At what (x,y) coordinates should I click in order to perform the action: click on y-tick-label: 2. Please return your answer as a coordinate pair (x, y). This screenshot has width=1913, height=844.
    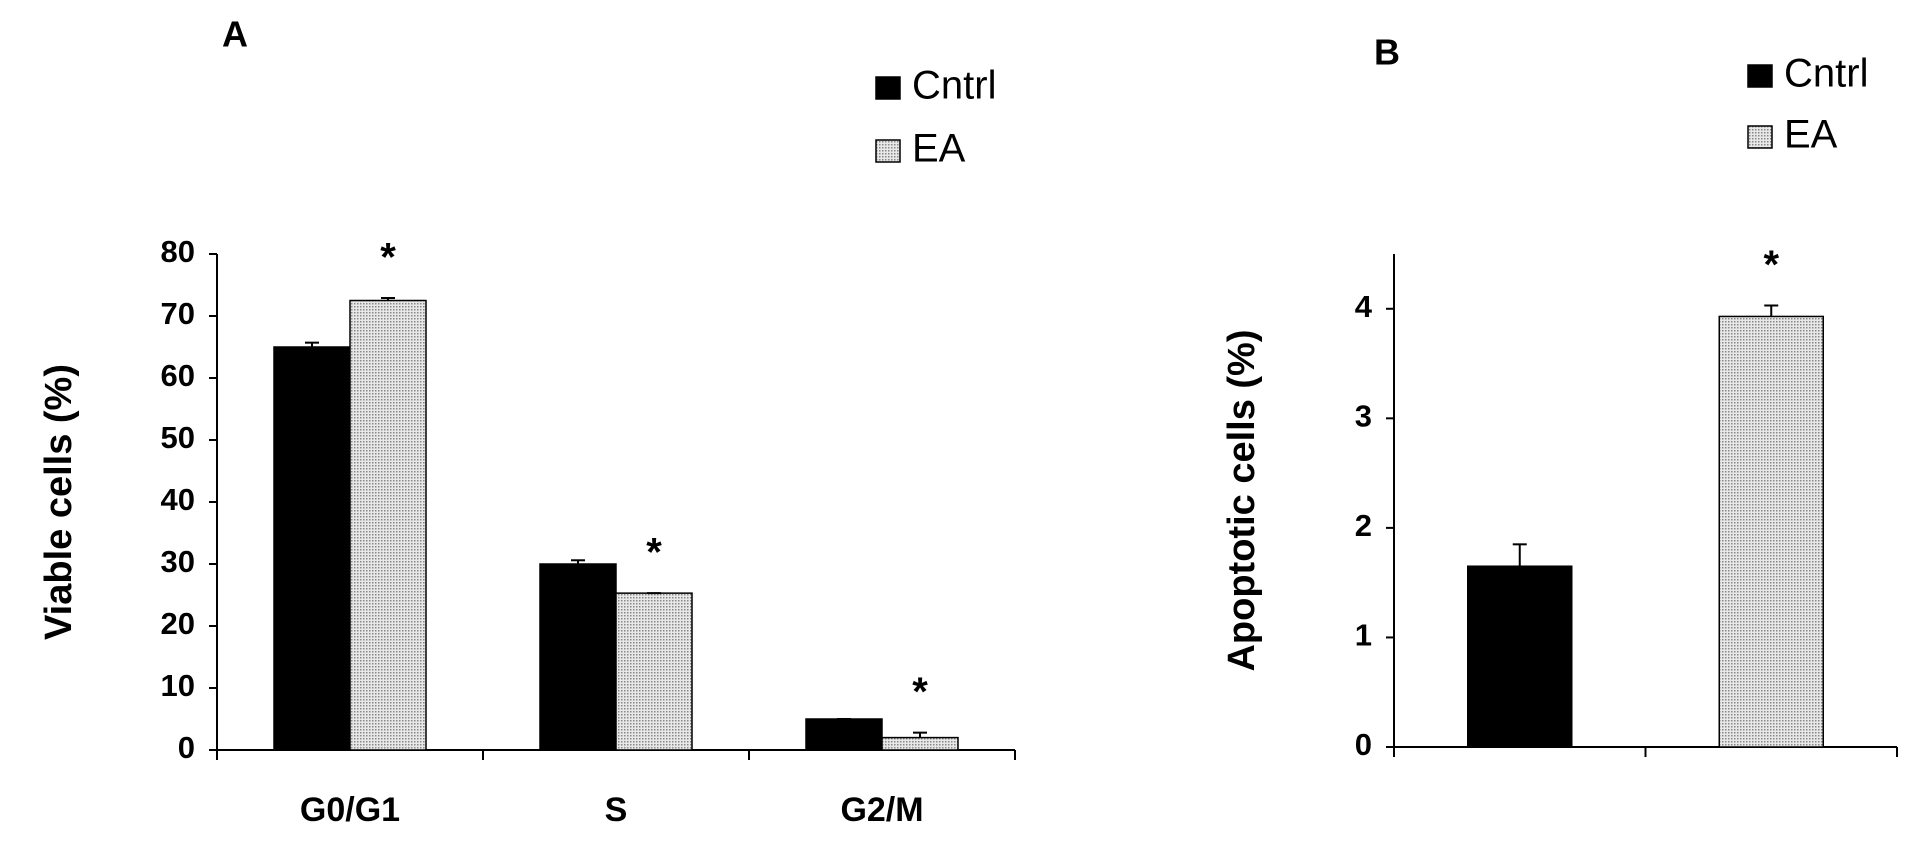
    Looking at the image, I should click on (1363, 525).